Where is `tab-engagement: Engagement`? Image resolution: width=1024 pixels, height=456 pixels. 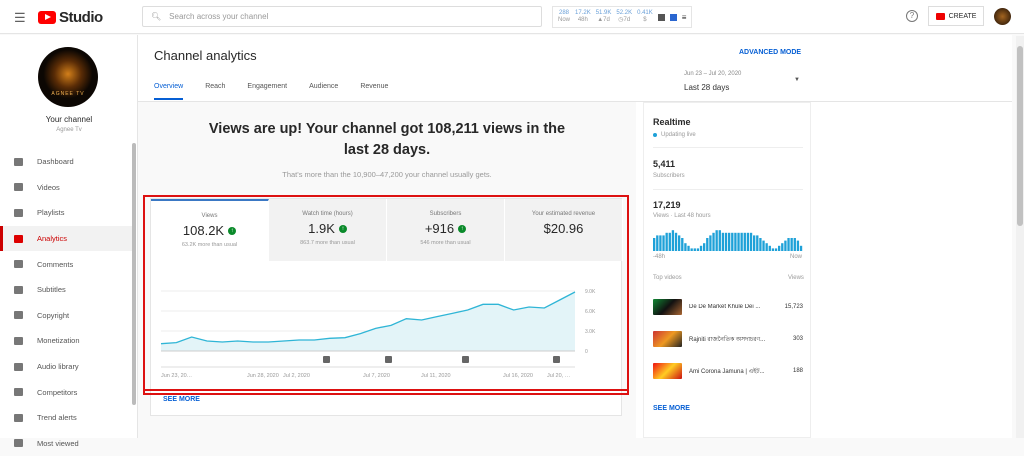
tab-engagement: Engagement is located at coordinates (267, 91).